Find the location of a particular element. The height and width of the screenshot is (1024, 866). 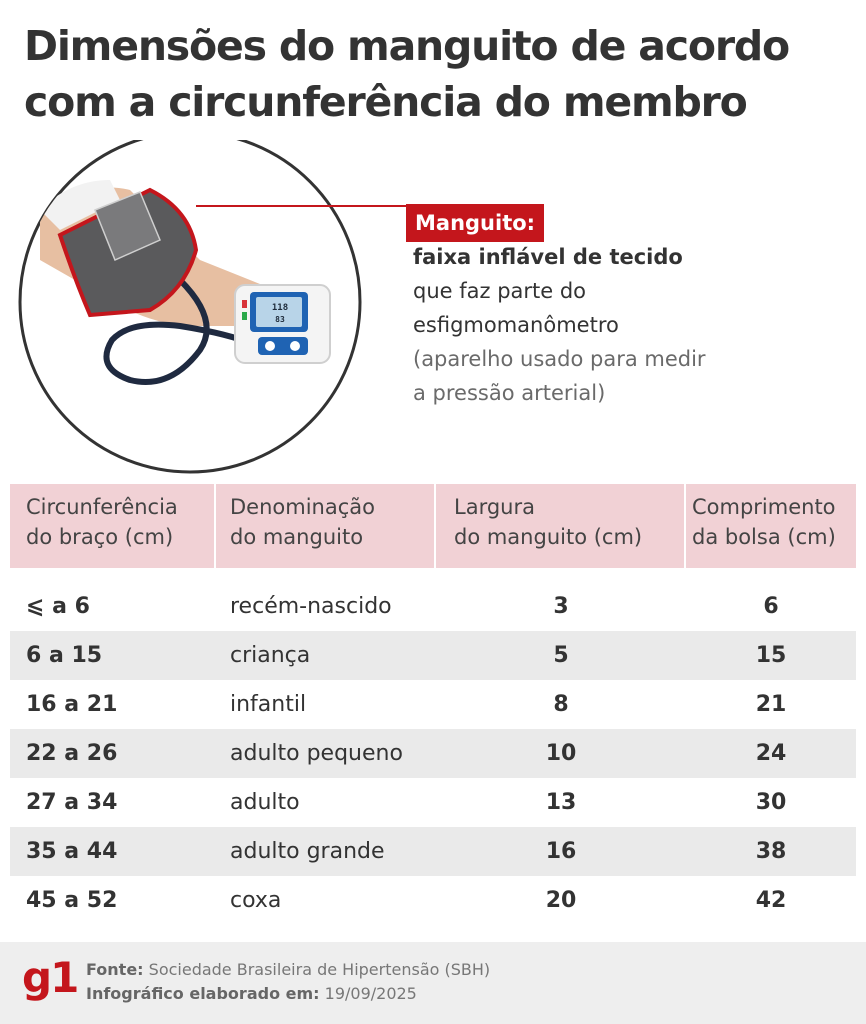

cell-length: 42 is located at coordinates (771, 900).